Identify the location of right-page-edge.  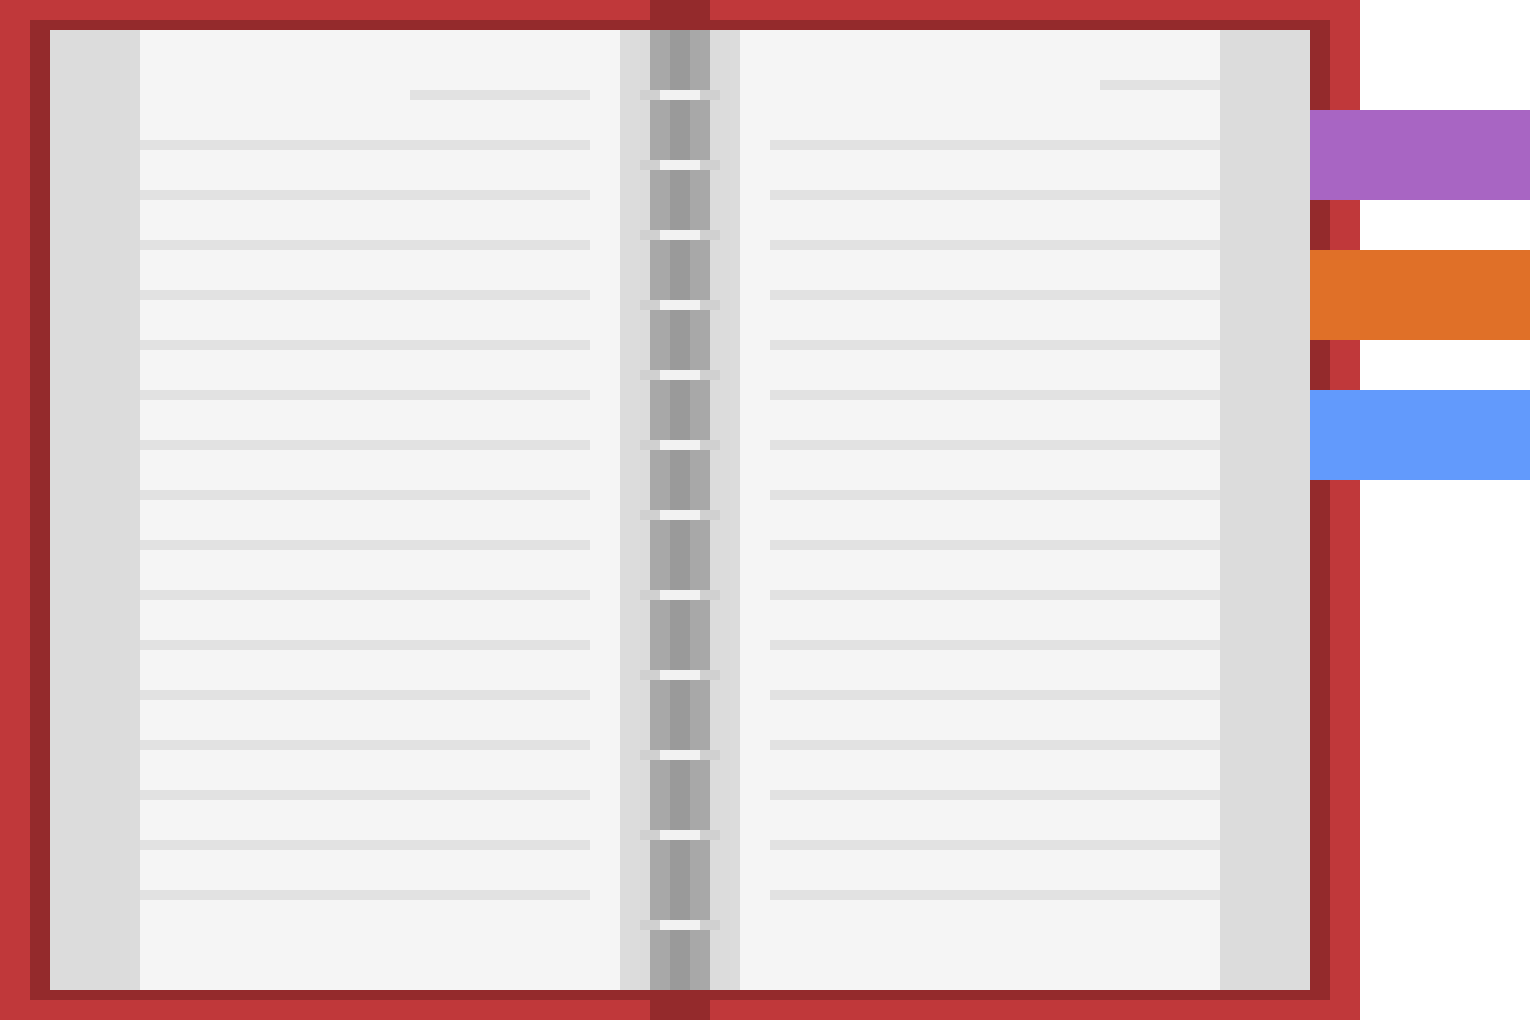
(1265, 510).